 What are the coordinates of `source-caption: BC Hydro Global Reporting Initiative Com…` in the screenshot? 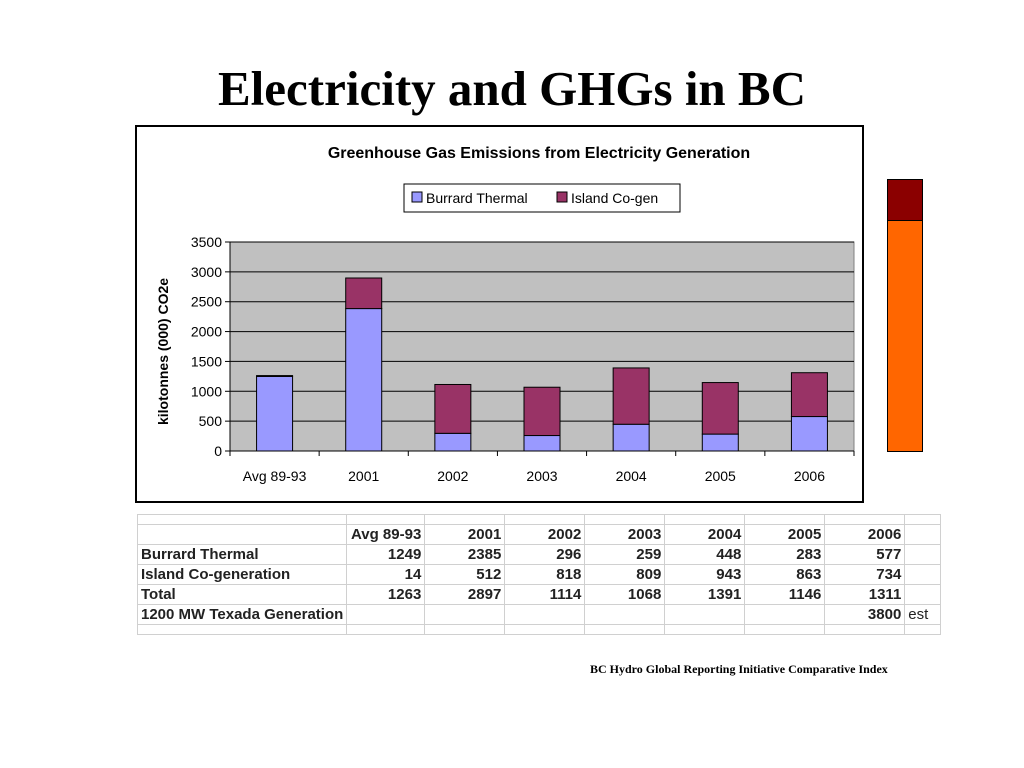 It's located at (739, 669).